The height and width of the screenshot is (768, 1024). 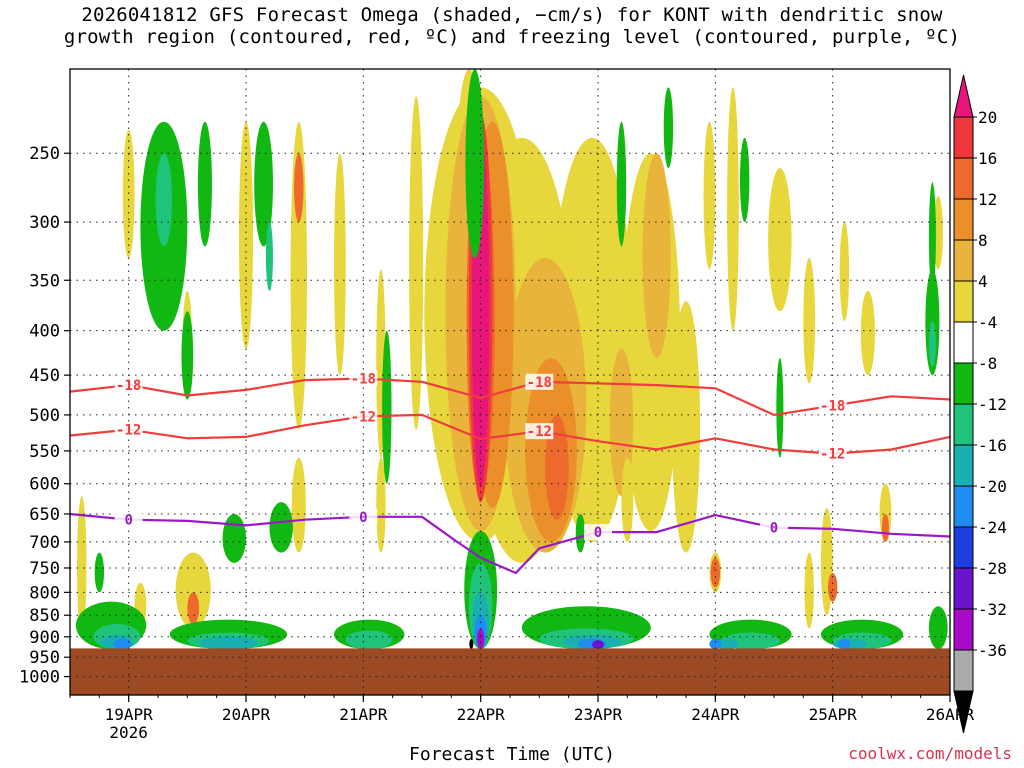 I want to click on omega-band-neg24-purple, so click(x=598, y=645).